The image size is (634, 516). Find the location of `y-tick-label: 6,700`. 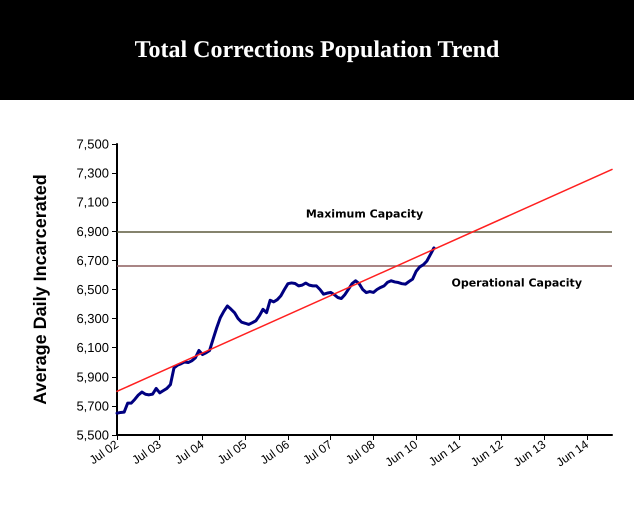

y-tick-label: 6,700 is located at coordinates (92, 260).